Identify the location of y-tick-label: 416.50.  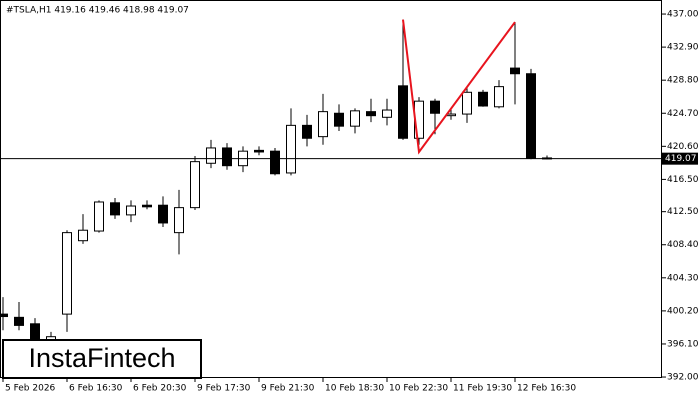
(683, 180).